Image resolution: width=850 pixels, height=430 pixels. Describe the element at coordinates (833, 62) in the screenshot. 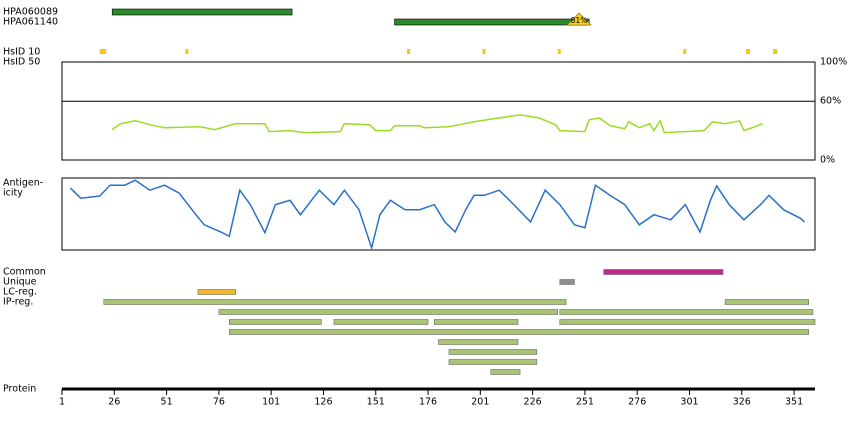

I see `y-tick-label: 100%` at that location.